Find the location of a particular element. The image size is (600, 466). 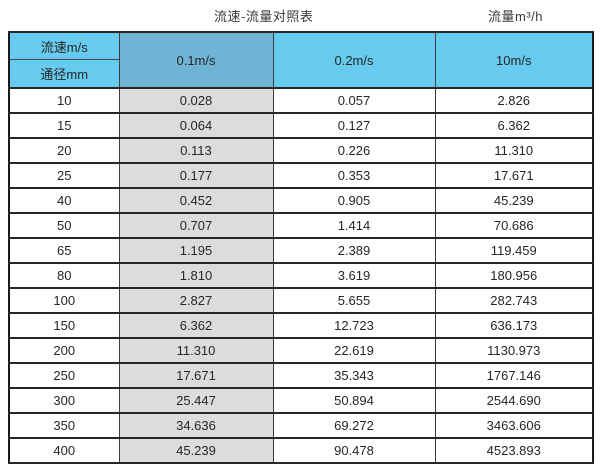

value-0-2ms-cell: 69.272 is located at coordinates (354, 425).